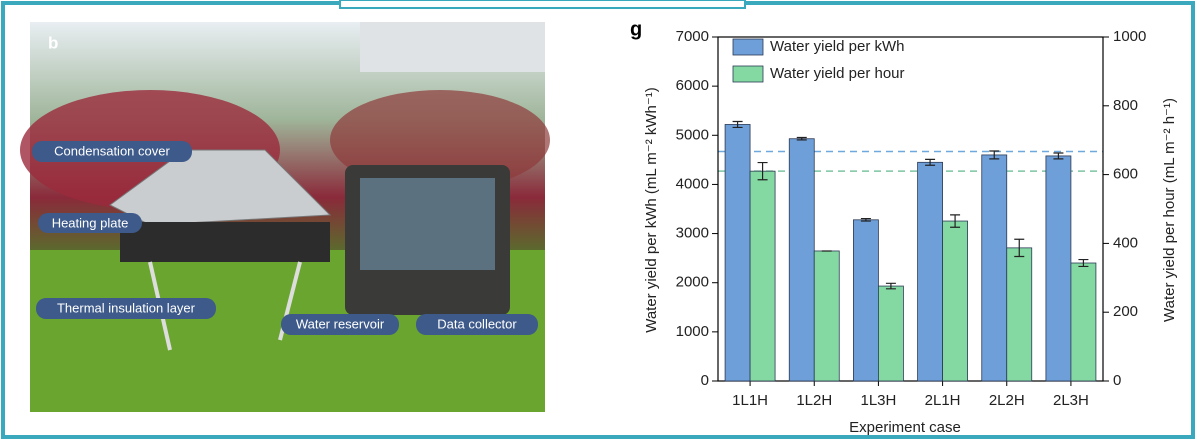 The image size is (1196, 445). What do you see at coordinates (427, 224) in the screenshot?
I see `collector-screen` at bounding box center [427, 224].